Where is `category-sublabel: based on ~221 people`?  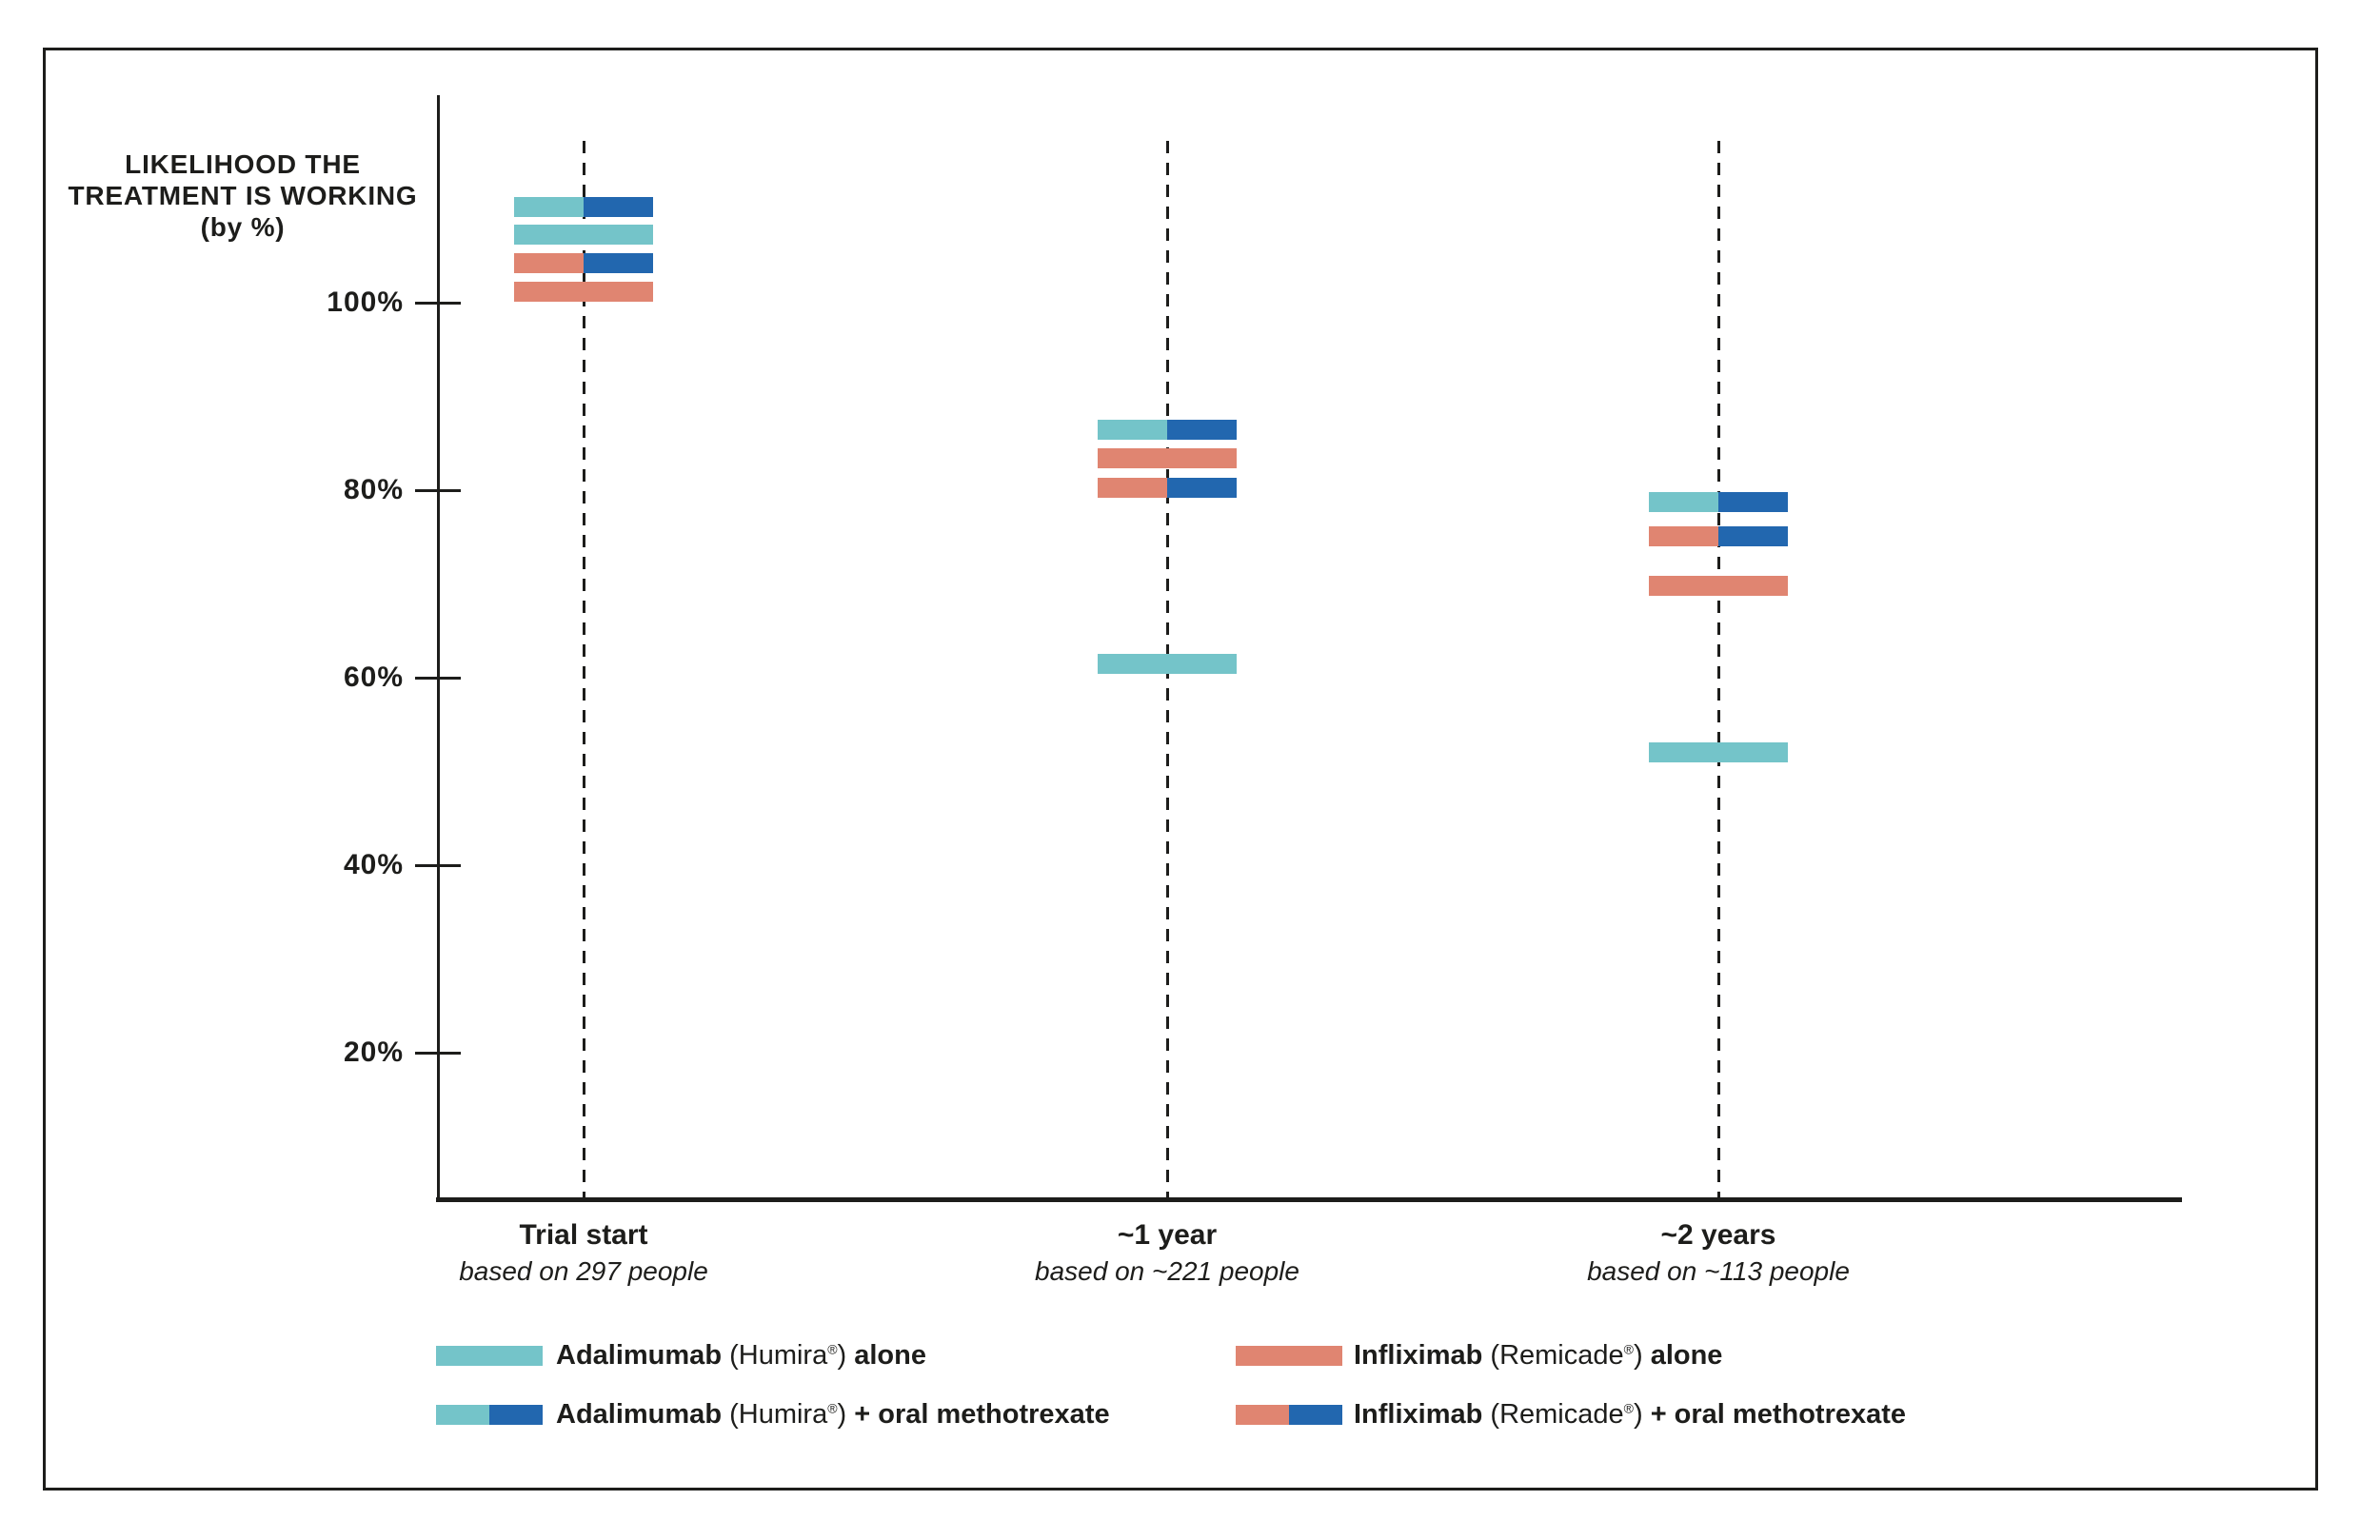 category-sublabel: based on ~221 people is located at coordinates (1167, 1271).